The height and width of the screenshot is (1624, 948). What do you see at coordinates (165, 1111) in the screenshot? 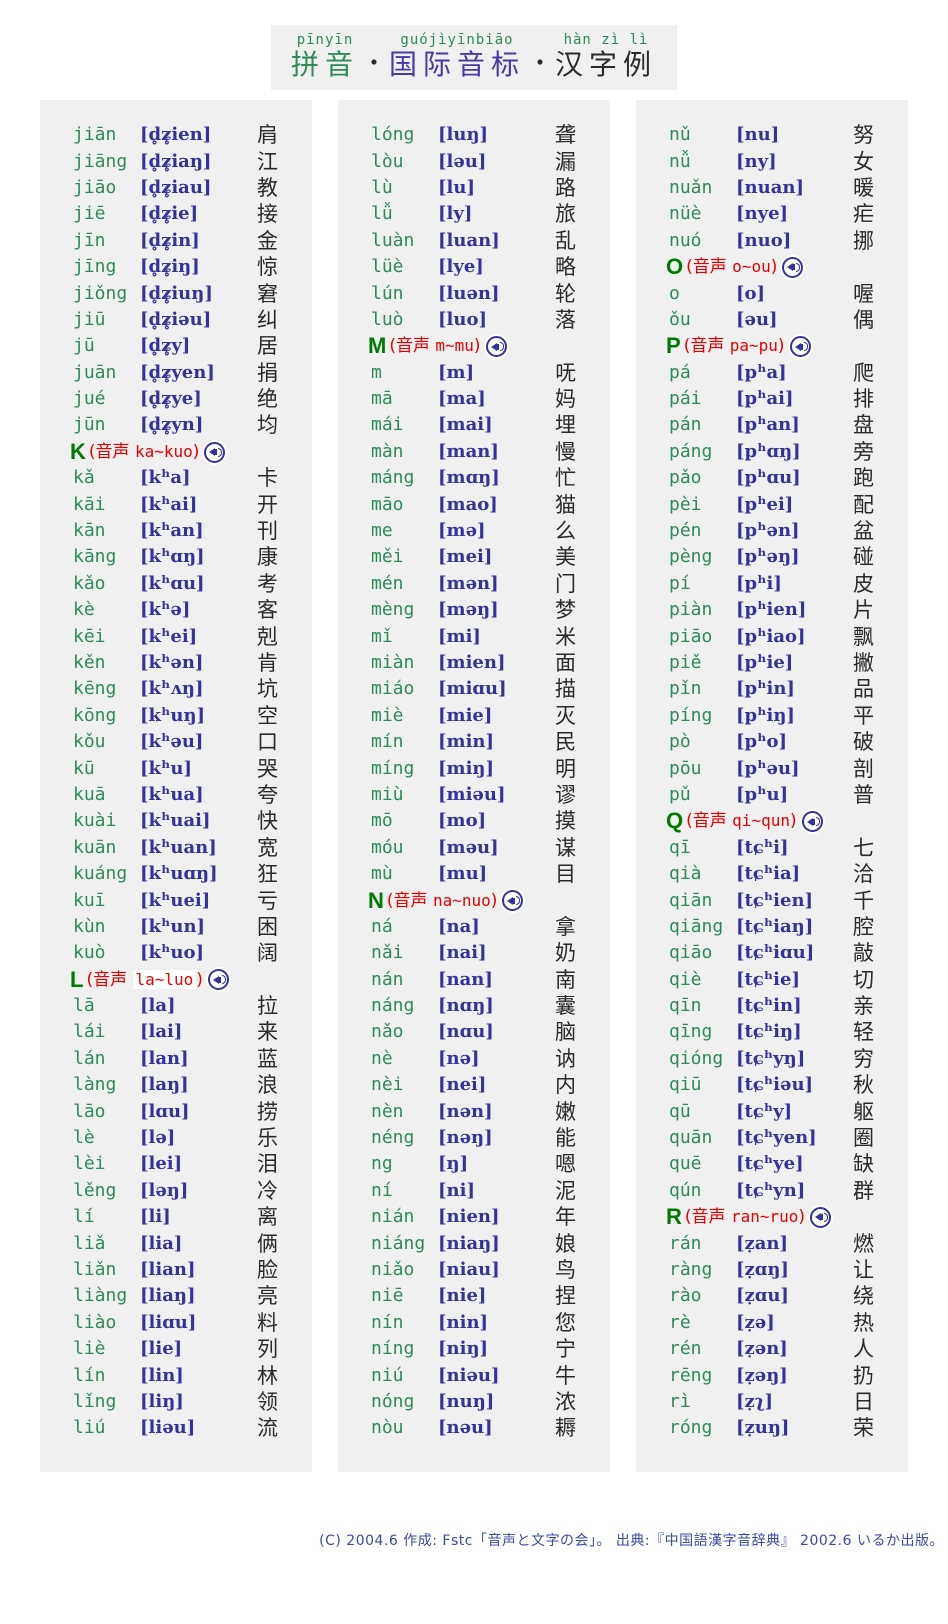
I see `ipa-transcription: [lɑu]` at bounding box center [165, 1111].